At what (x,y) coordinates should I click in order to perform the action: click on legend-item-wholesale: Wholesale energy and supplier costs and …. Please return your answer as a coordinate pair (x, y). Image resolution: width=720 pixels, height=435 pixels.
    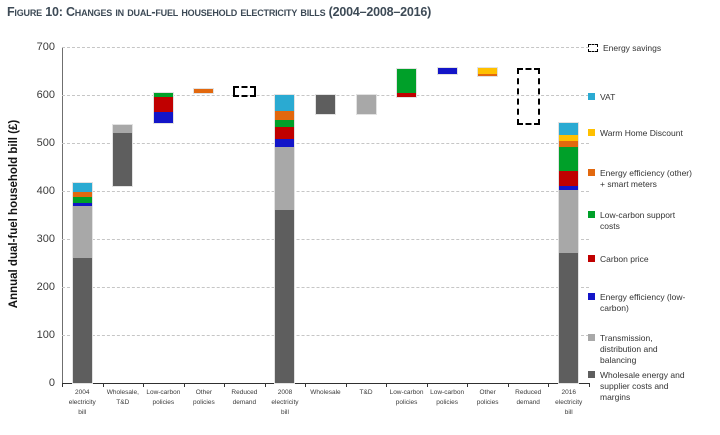
    Looking at the image, I should click on (652, 386).